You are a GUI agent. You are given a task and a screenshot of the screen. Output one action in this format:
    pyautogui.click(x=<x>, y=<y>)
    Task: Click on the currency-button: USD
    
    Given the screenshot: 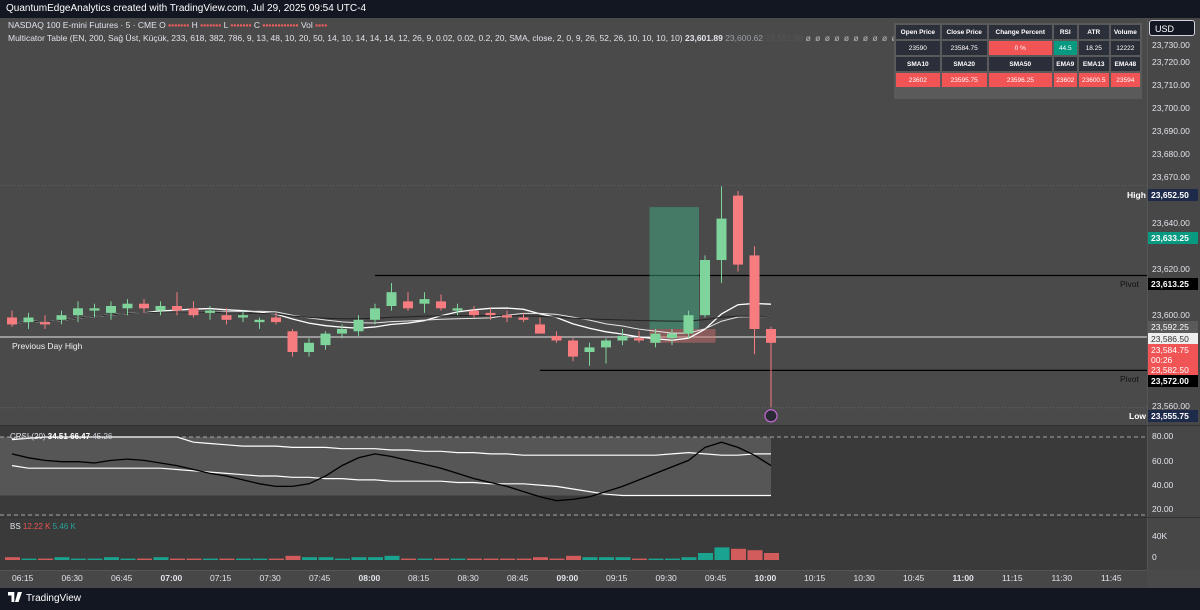 What is the action you would take?
    pyautogui.click(x=1172, y=28)
    